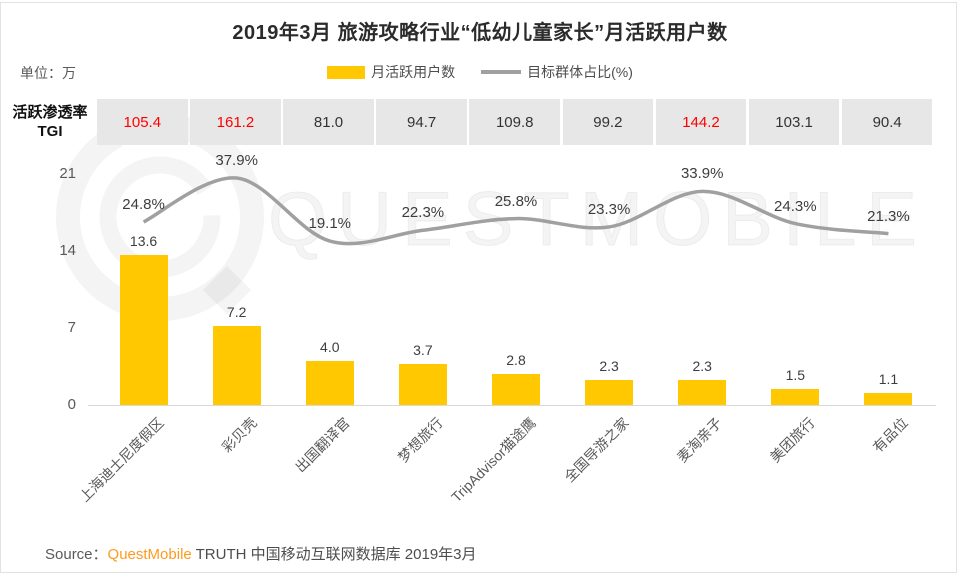  I want to click on tgi-value-cell: 161.2, so click(235, 122).